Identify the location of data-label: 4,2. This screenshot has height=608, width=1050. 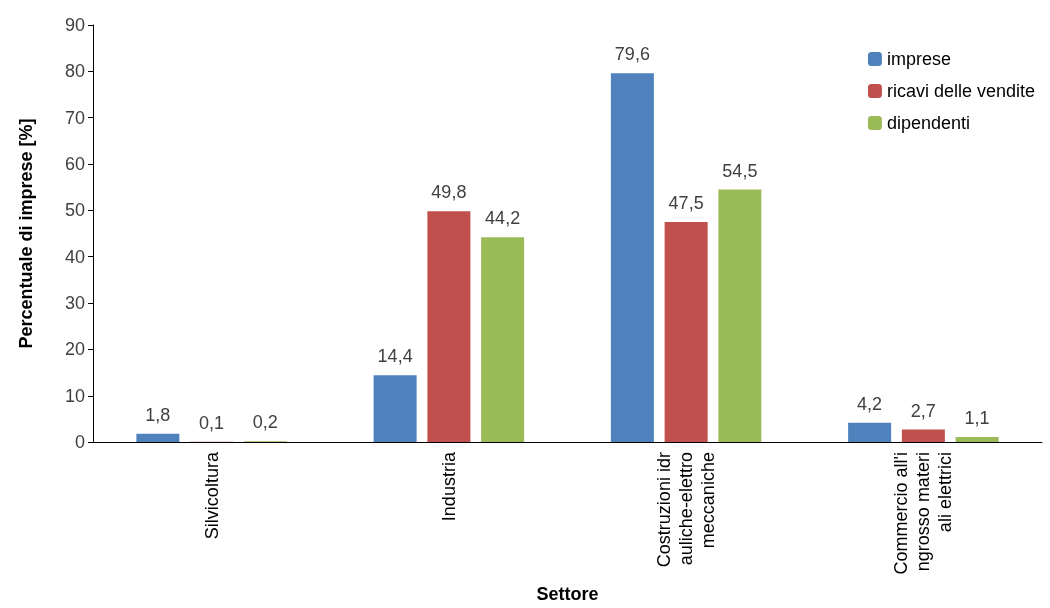
(870, 403).